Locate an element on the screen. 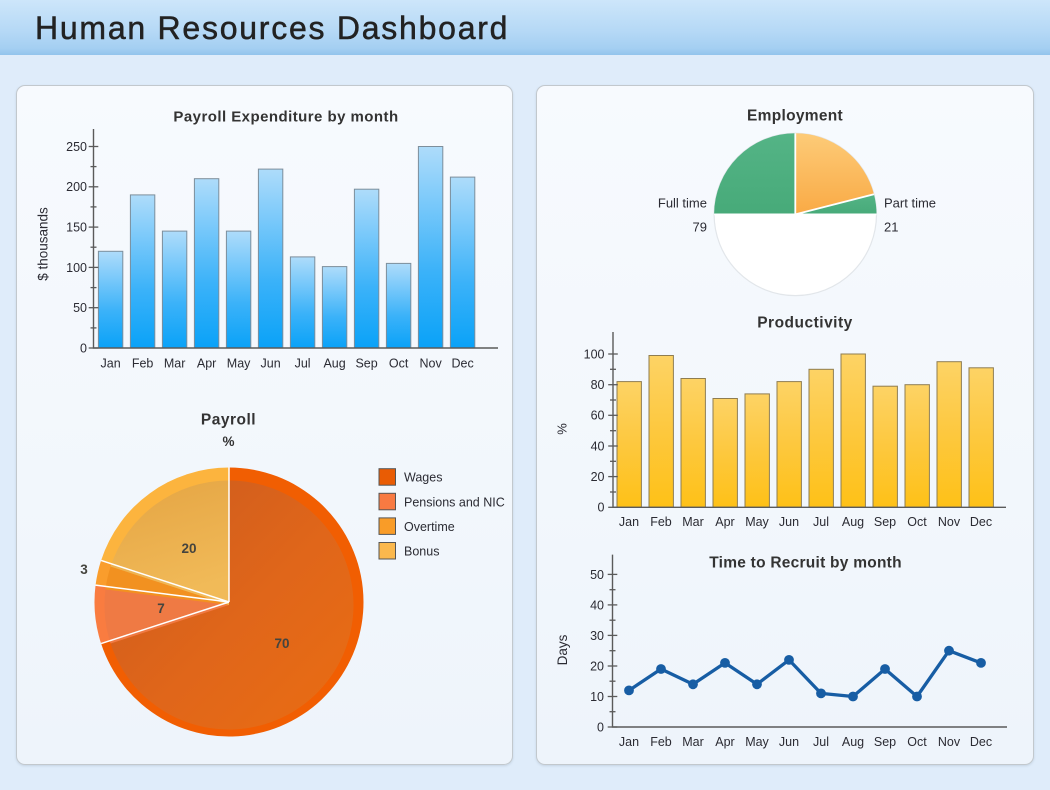 This screenshot has width=1050, height=790. svg-text: Bonus is located at coordinates (421, 552).